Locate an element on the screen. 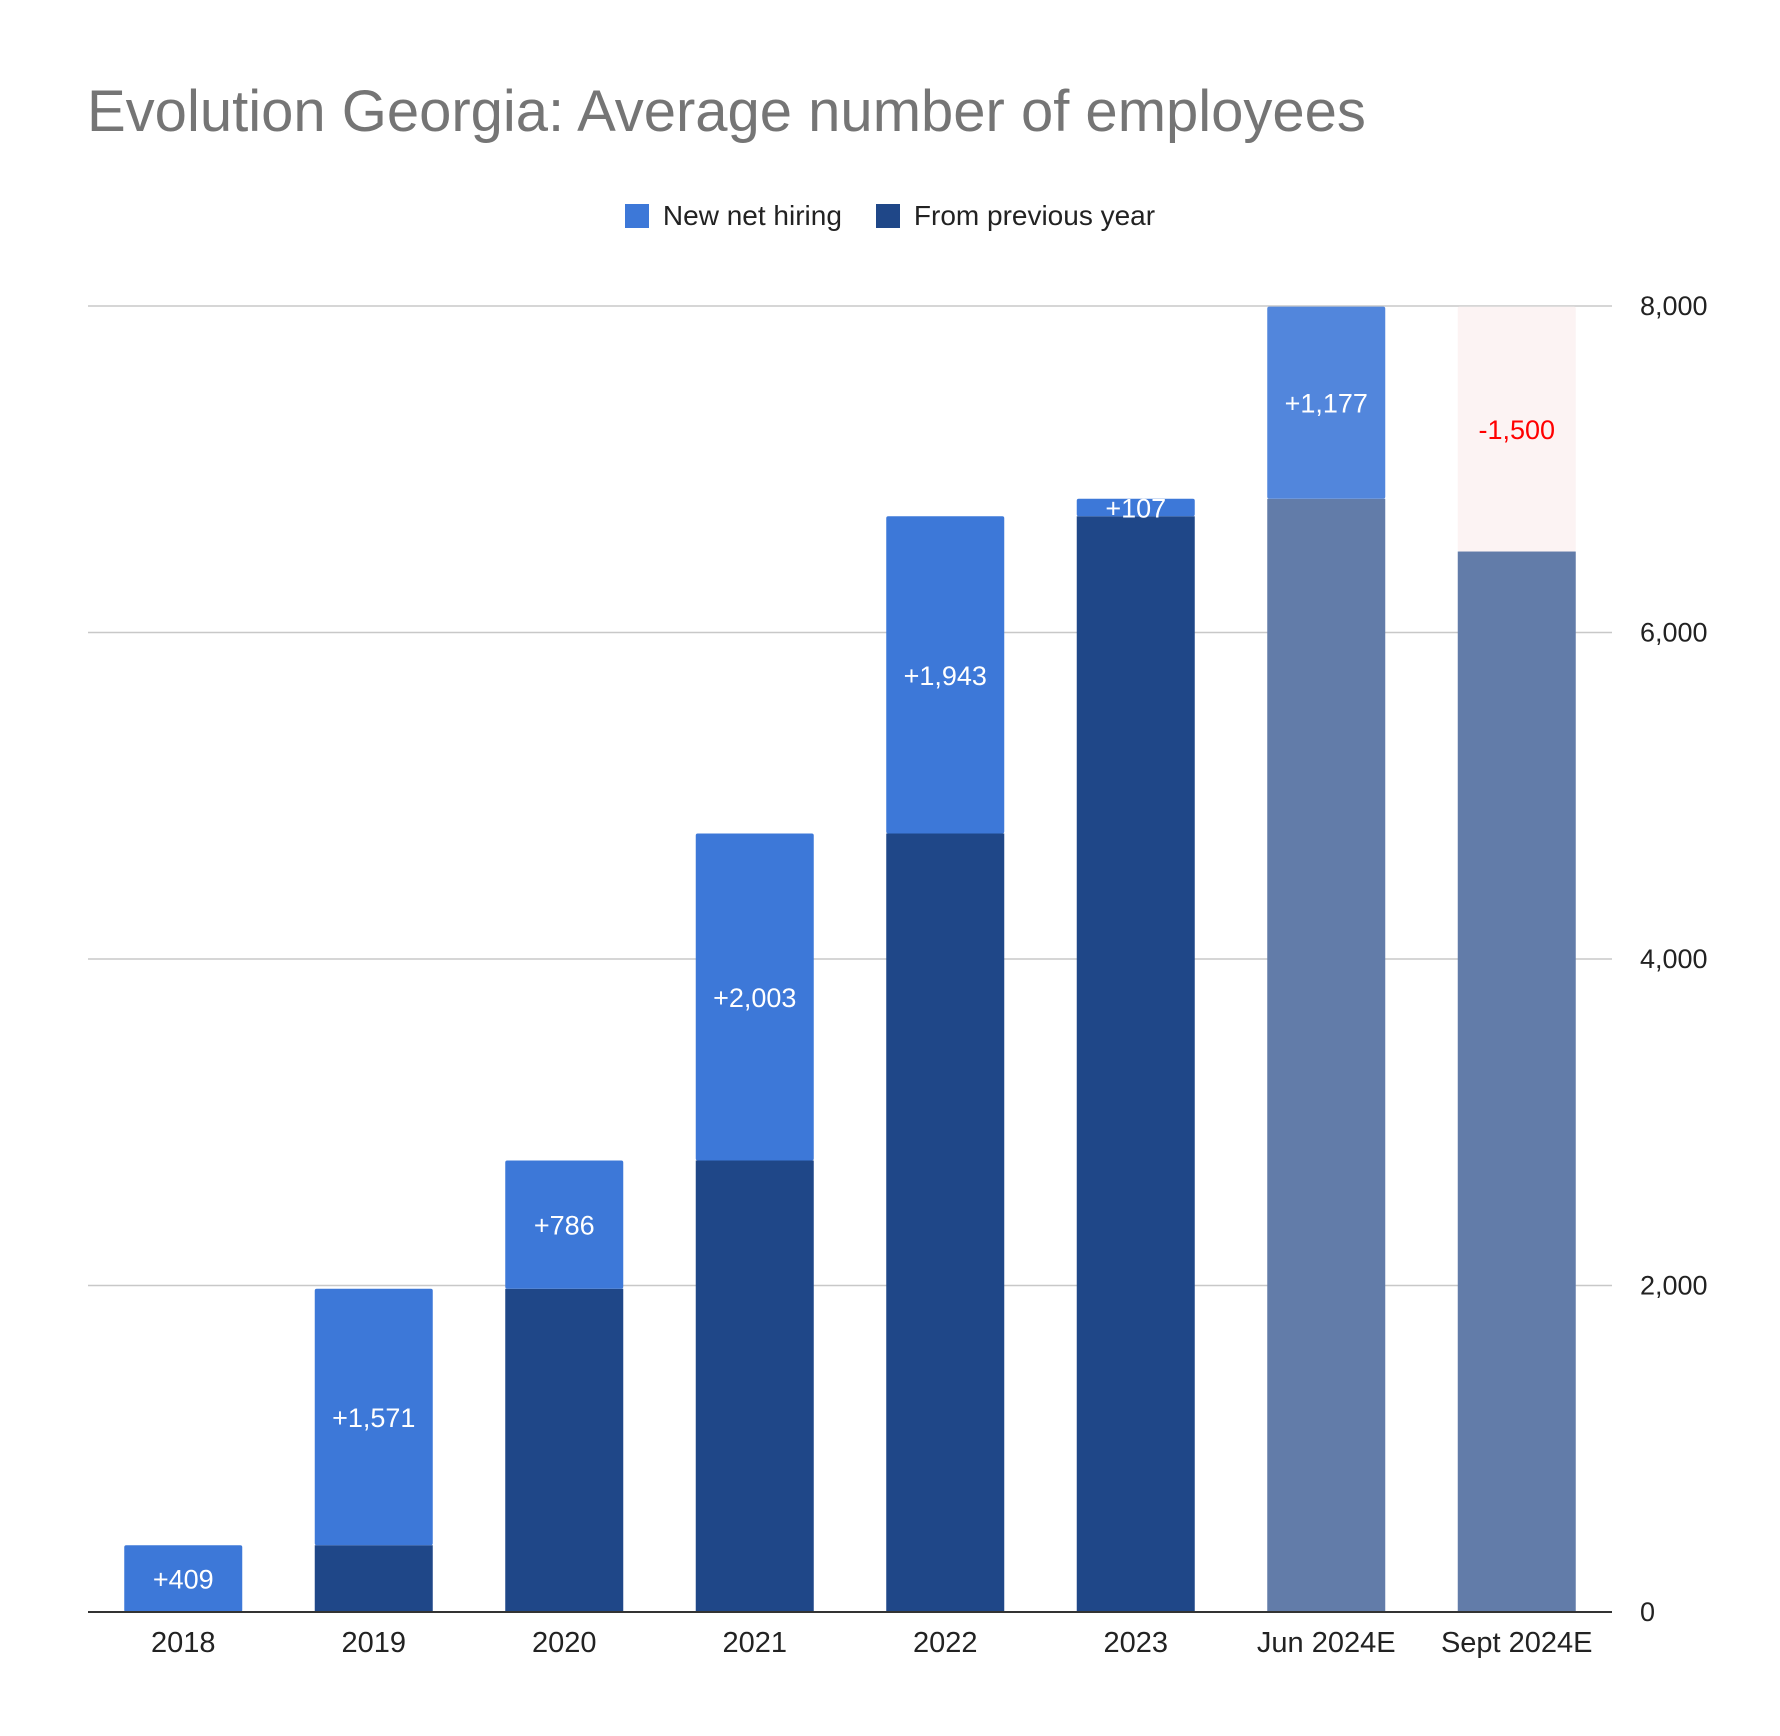 This screenshot has width=1780, height=1736. legend-item-new-net-hiring: New net hiring is located at coordinates (733, 216).